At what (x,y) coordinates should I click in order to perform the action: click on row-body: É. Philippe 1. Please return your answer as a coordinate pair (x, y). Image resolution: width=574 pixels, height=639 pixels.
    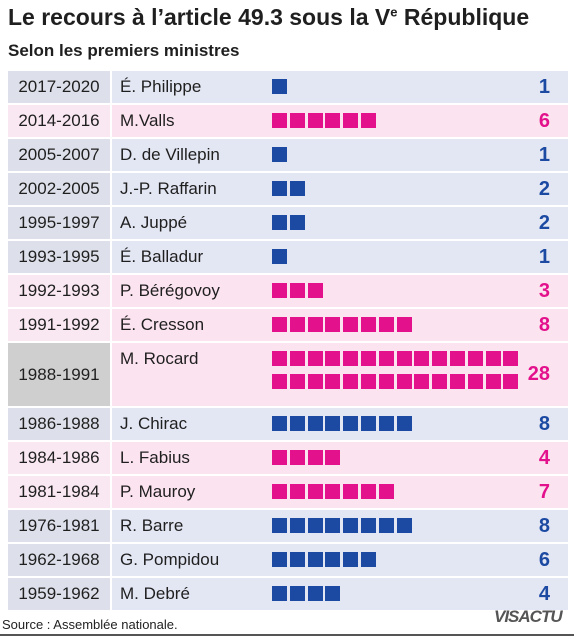
    Looking at the image, I should click on (340, 87).